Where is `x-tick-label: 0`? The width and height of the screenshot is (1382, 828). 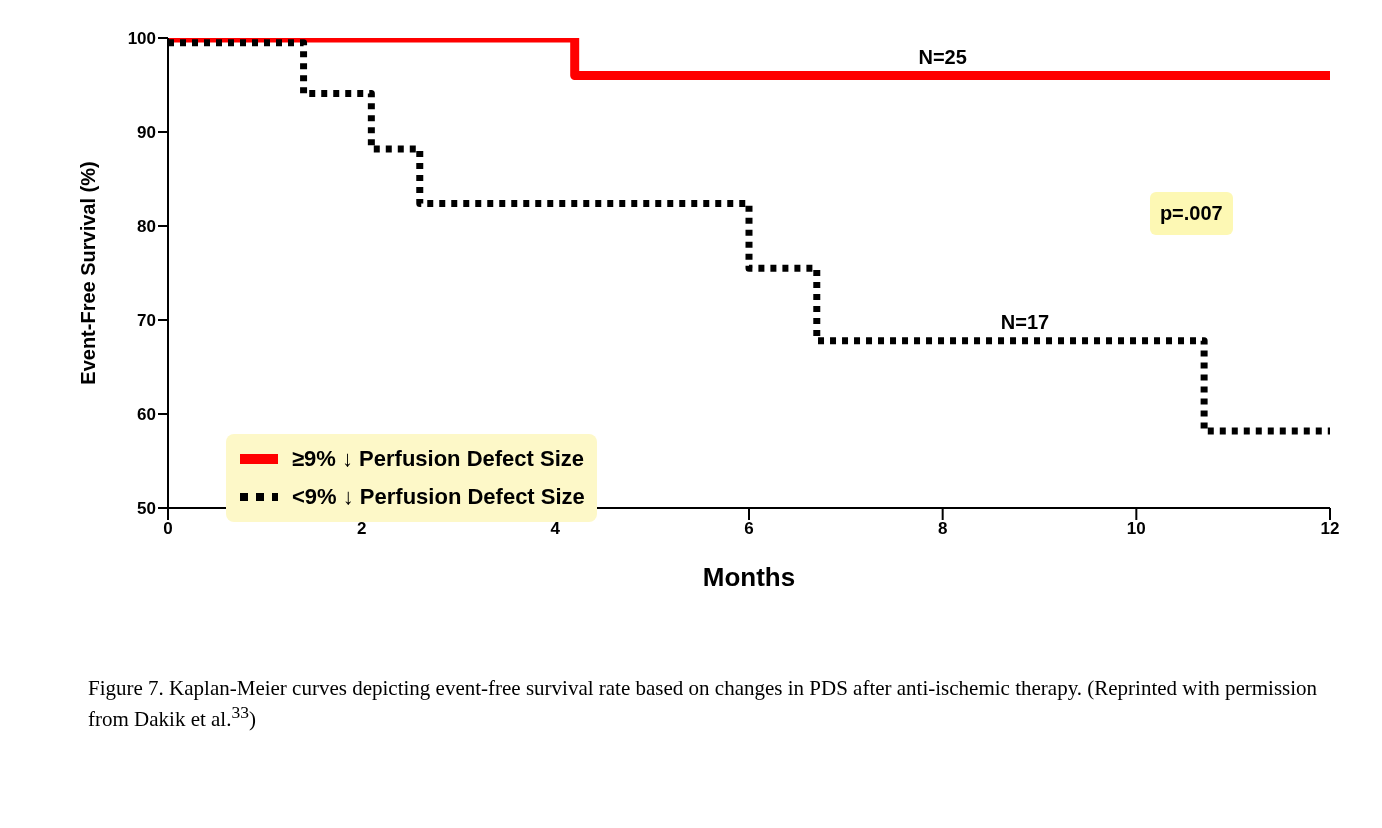 x-tick-label: 0 is located at coordinates (168, 529).